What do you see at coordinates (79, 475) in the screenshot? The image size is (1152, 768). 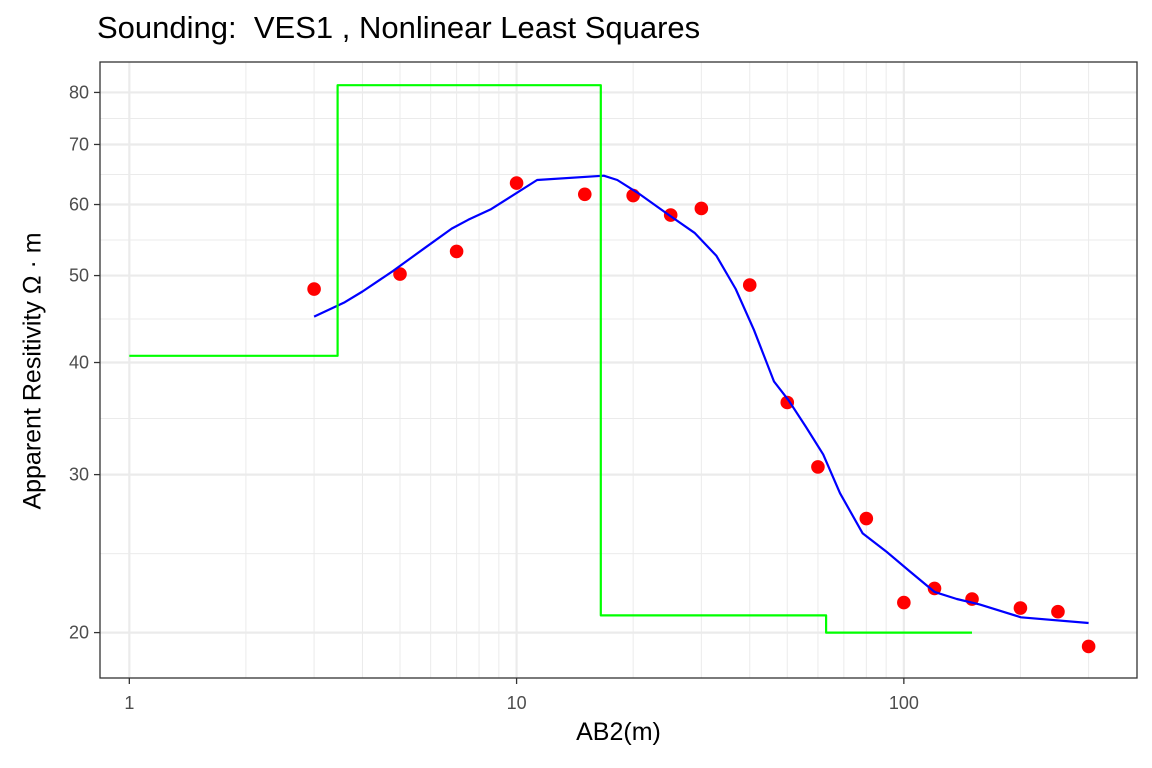 I see `y-tick-label: 30` at bounding box center [79, 475].